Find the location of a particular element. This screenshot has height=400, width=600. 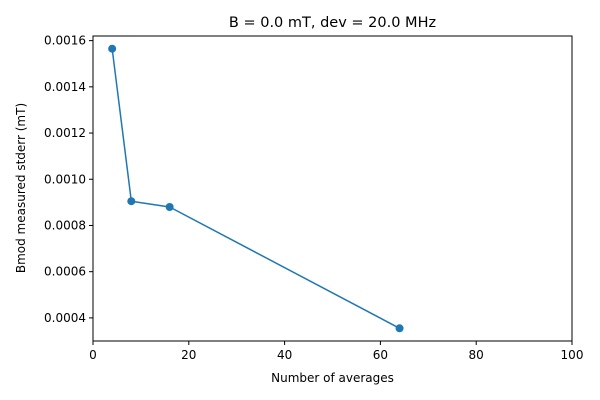

x-tick-label: 100 is located at coordinates (572, 355).